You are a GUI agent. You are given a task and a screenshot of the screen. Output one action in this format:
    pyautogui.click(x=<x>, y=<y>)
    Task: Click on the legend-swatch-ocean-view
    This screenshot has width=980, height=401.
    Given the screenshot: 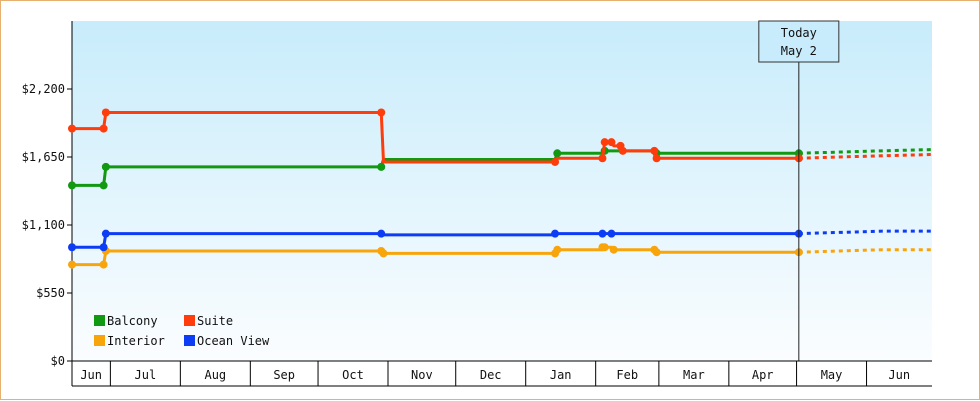 What is the action you would take?
    pyautogui.click(x=189, y=340)
    